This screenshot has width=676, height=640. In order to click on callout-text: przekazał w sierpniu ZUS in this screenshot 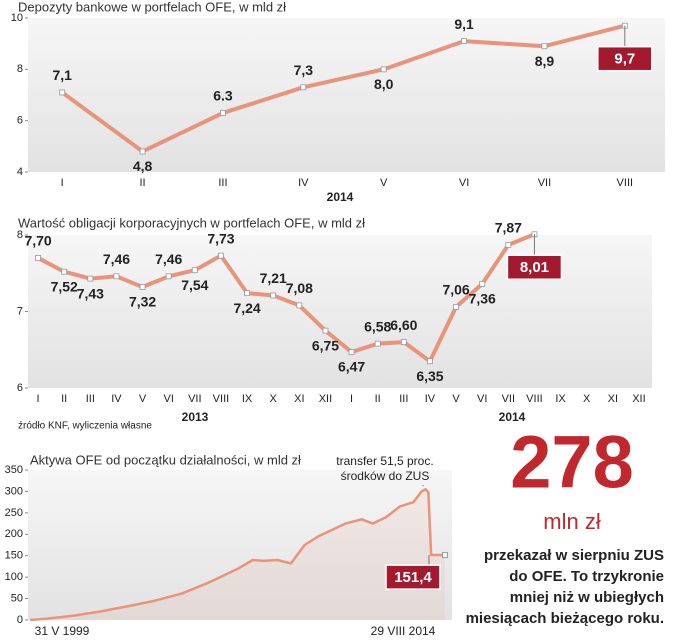, I will do `click(574, 555)`.